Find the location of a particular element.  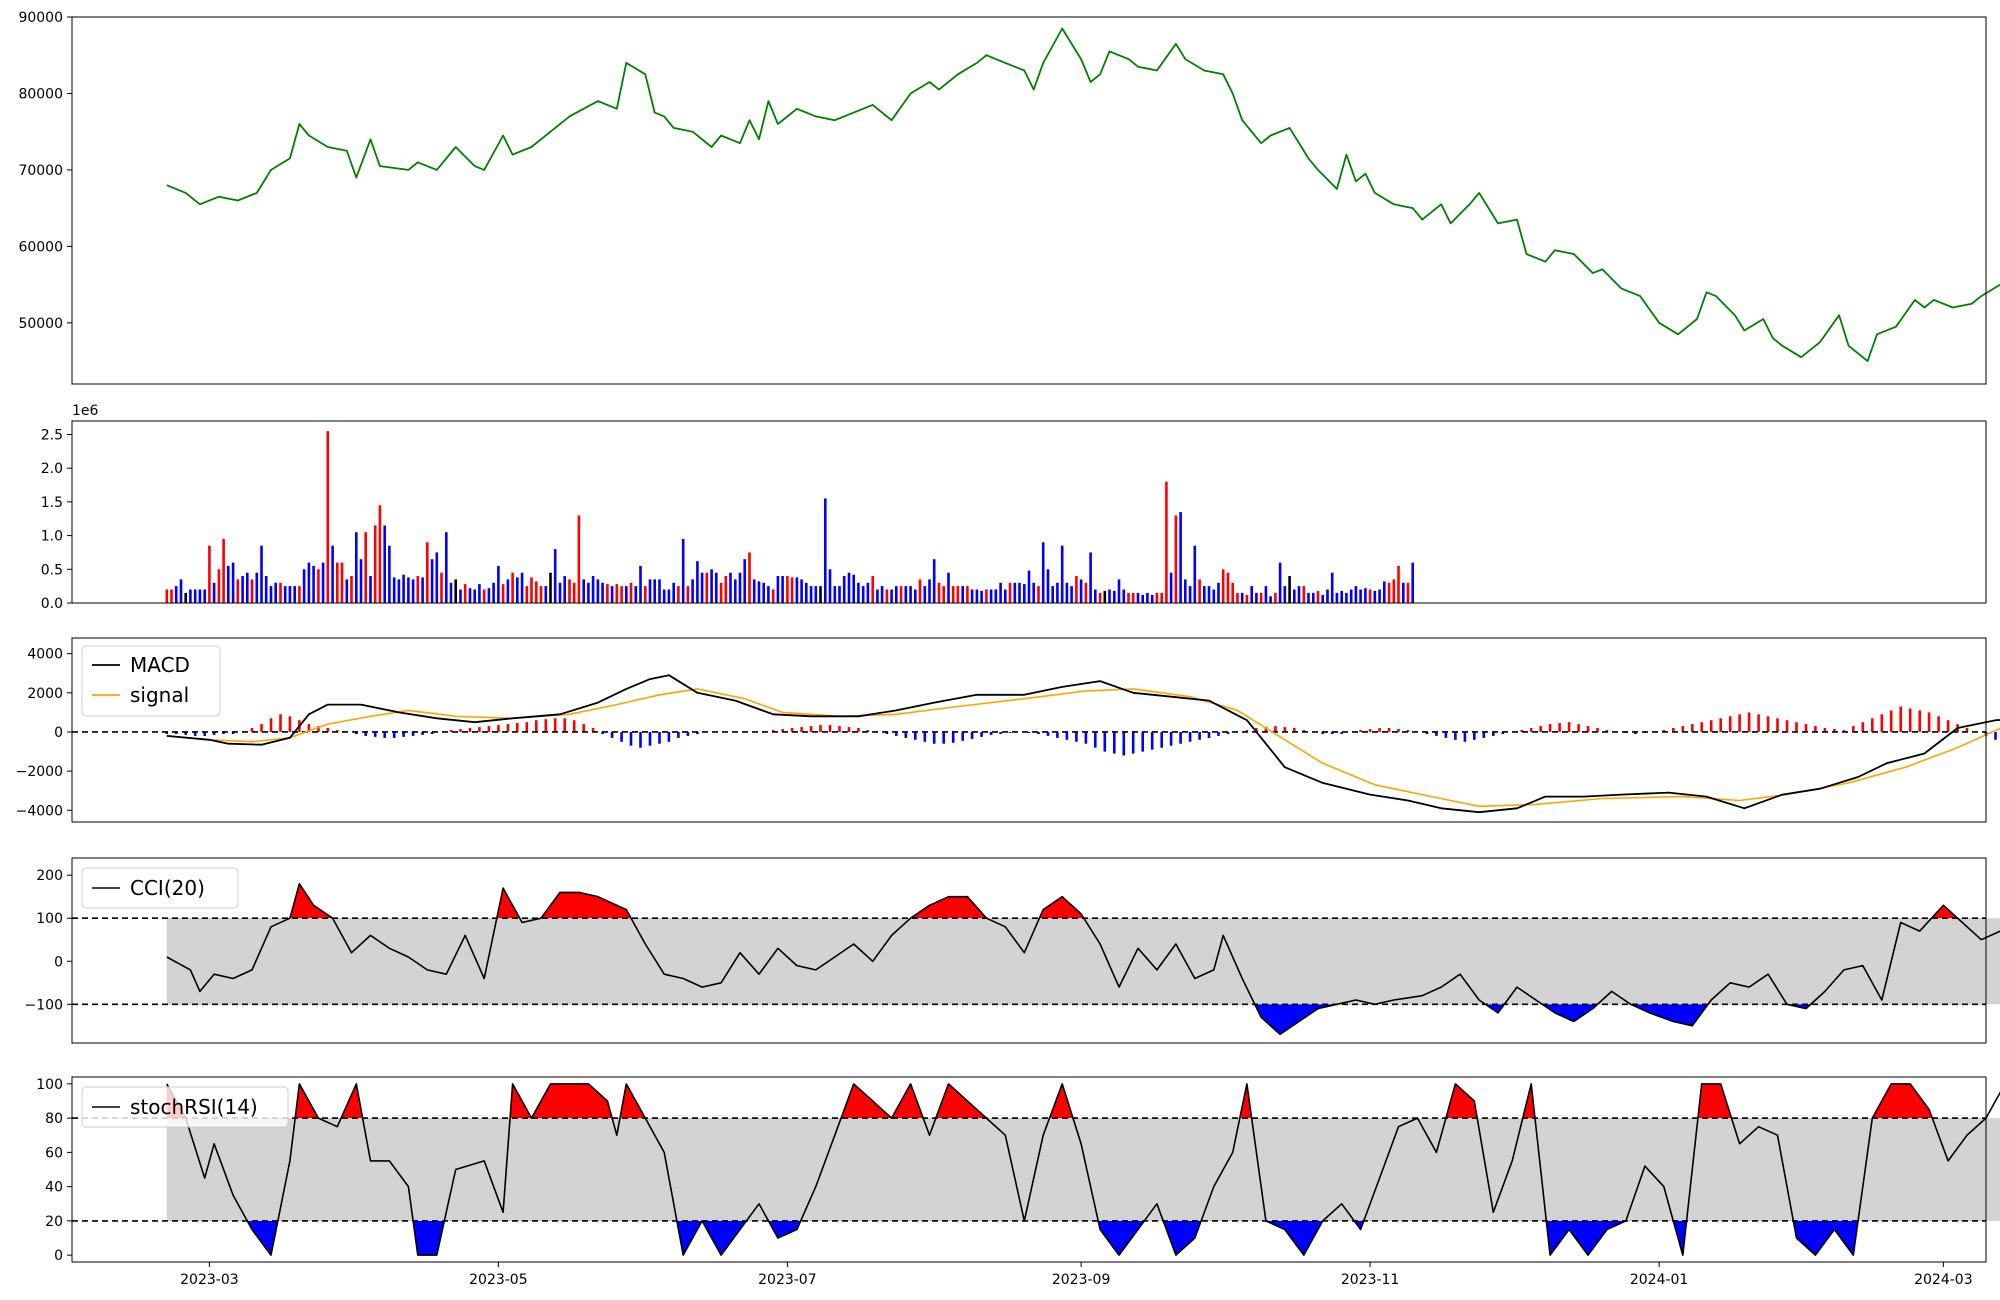

y-tick-label: 2000 is located at coordinates (45, 694).